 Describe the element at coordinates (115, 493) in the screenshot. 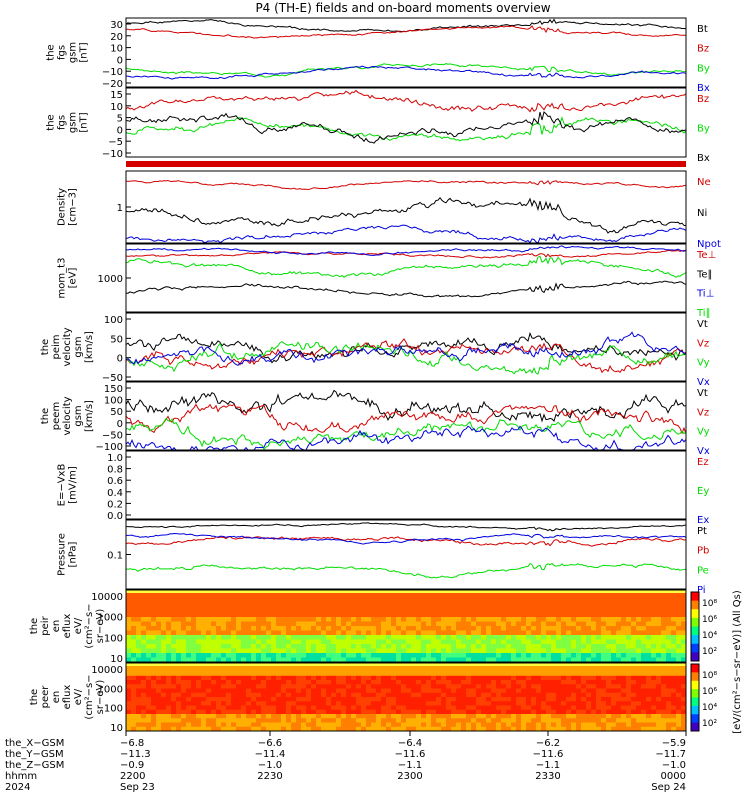

I see `ytick-p7: 0.4` at that location.